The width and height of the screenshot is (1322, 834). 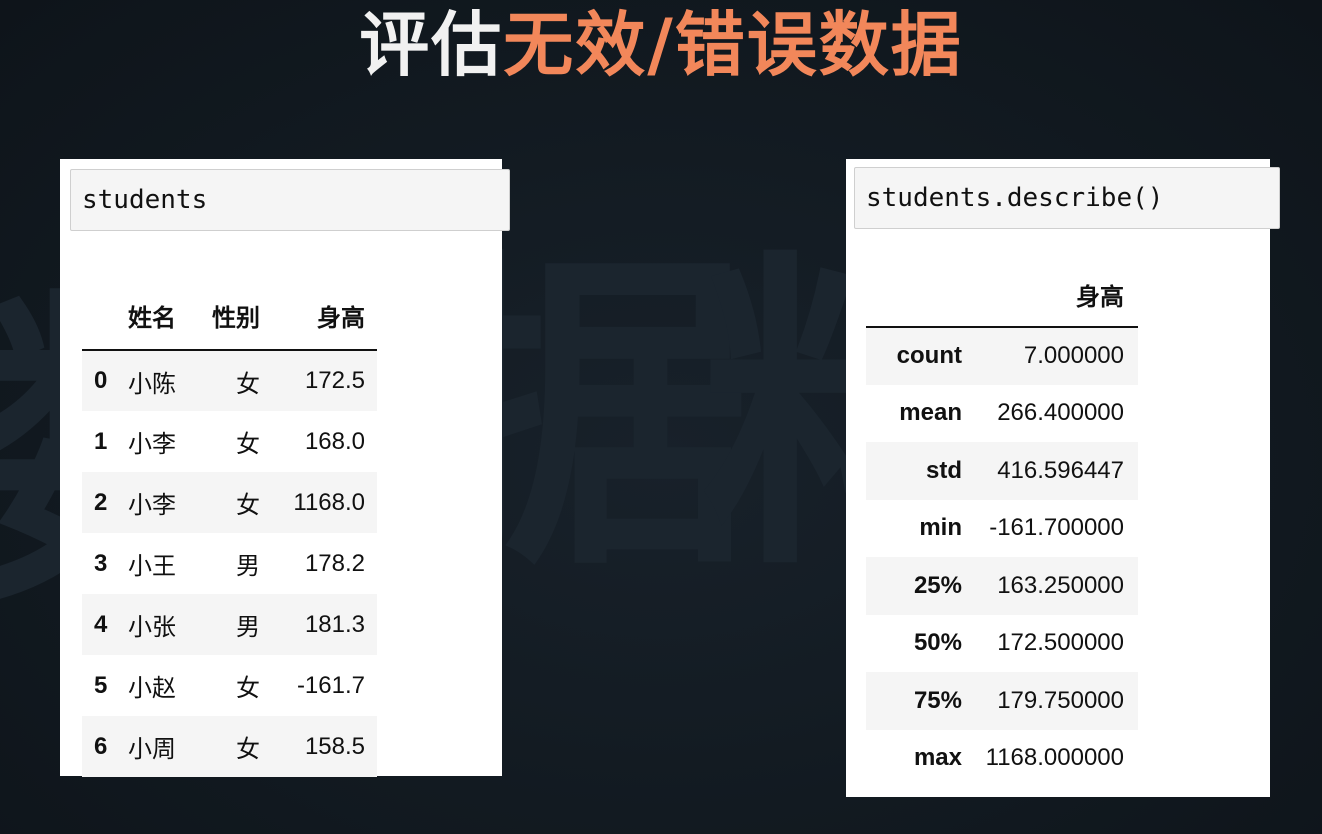 I want to click on row-stat-label: 25%, so click(x=937, y=585).